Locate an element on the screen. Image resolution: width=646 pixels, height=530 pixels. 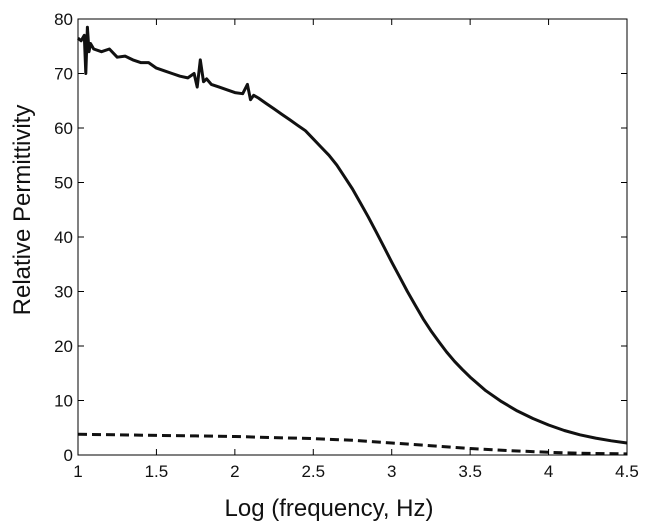
y-tick-label: 10 is located at coordinates (63, 401).